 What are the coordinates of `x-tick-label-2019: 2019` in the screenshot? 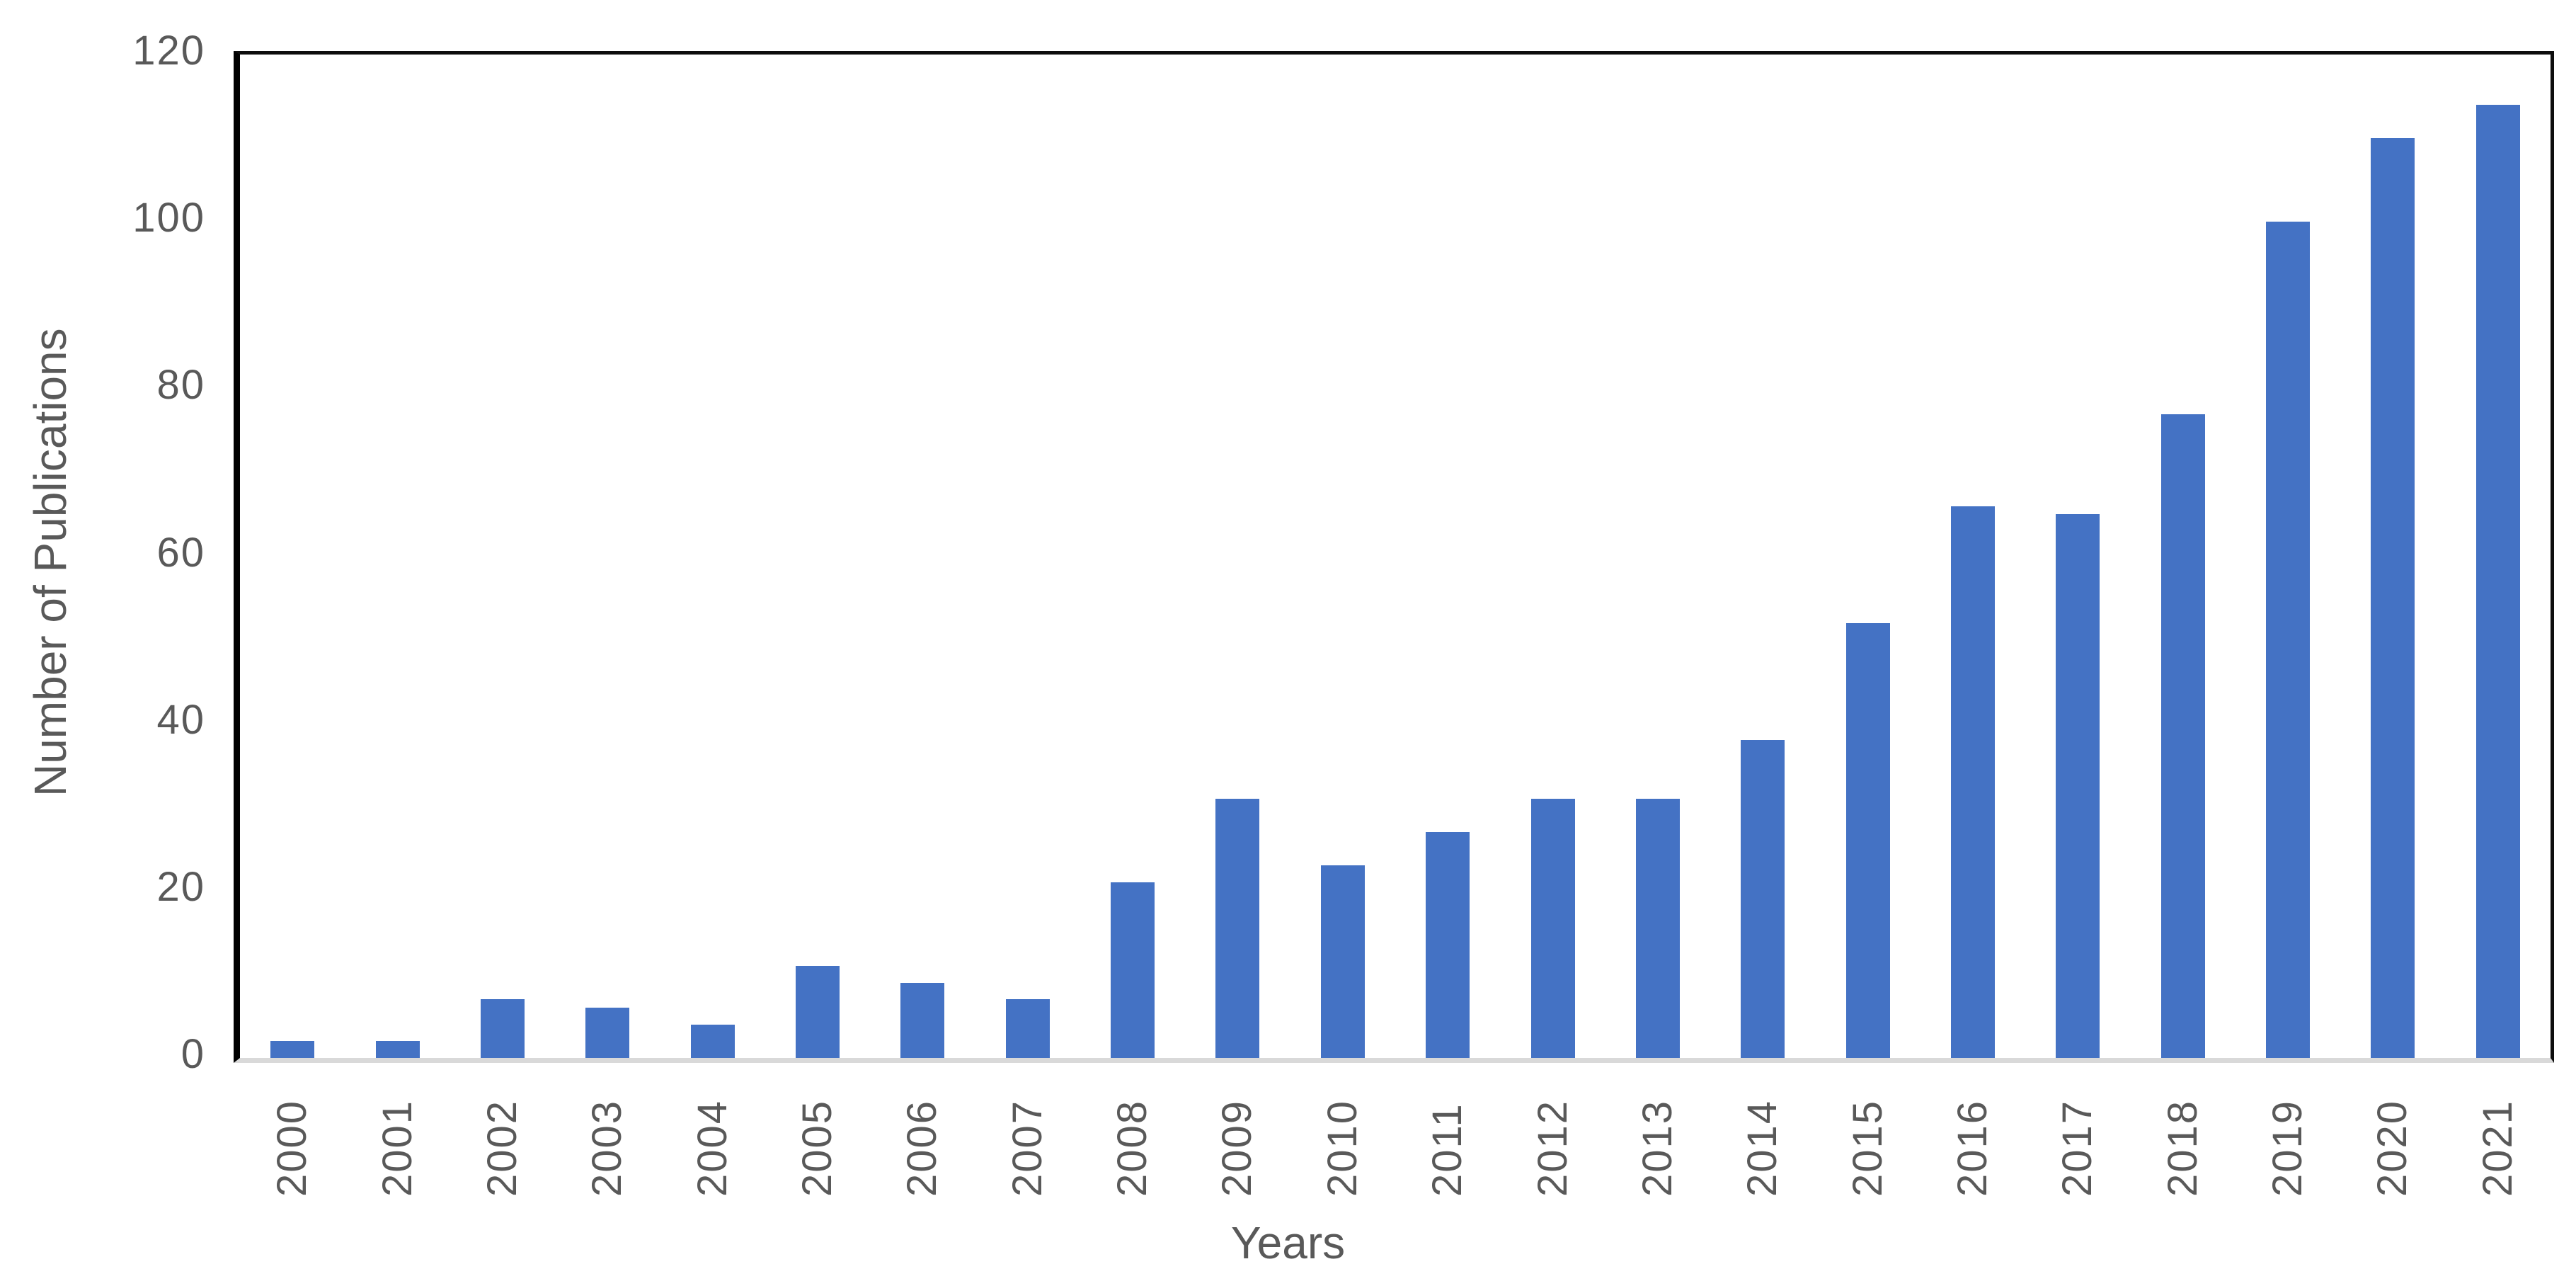 It's located at (2288, 1148).